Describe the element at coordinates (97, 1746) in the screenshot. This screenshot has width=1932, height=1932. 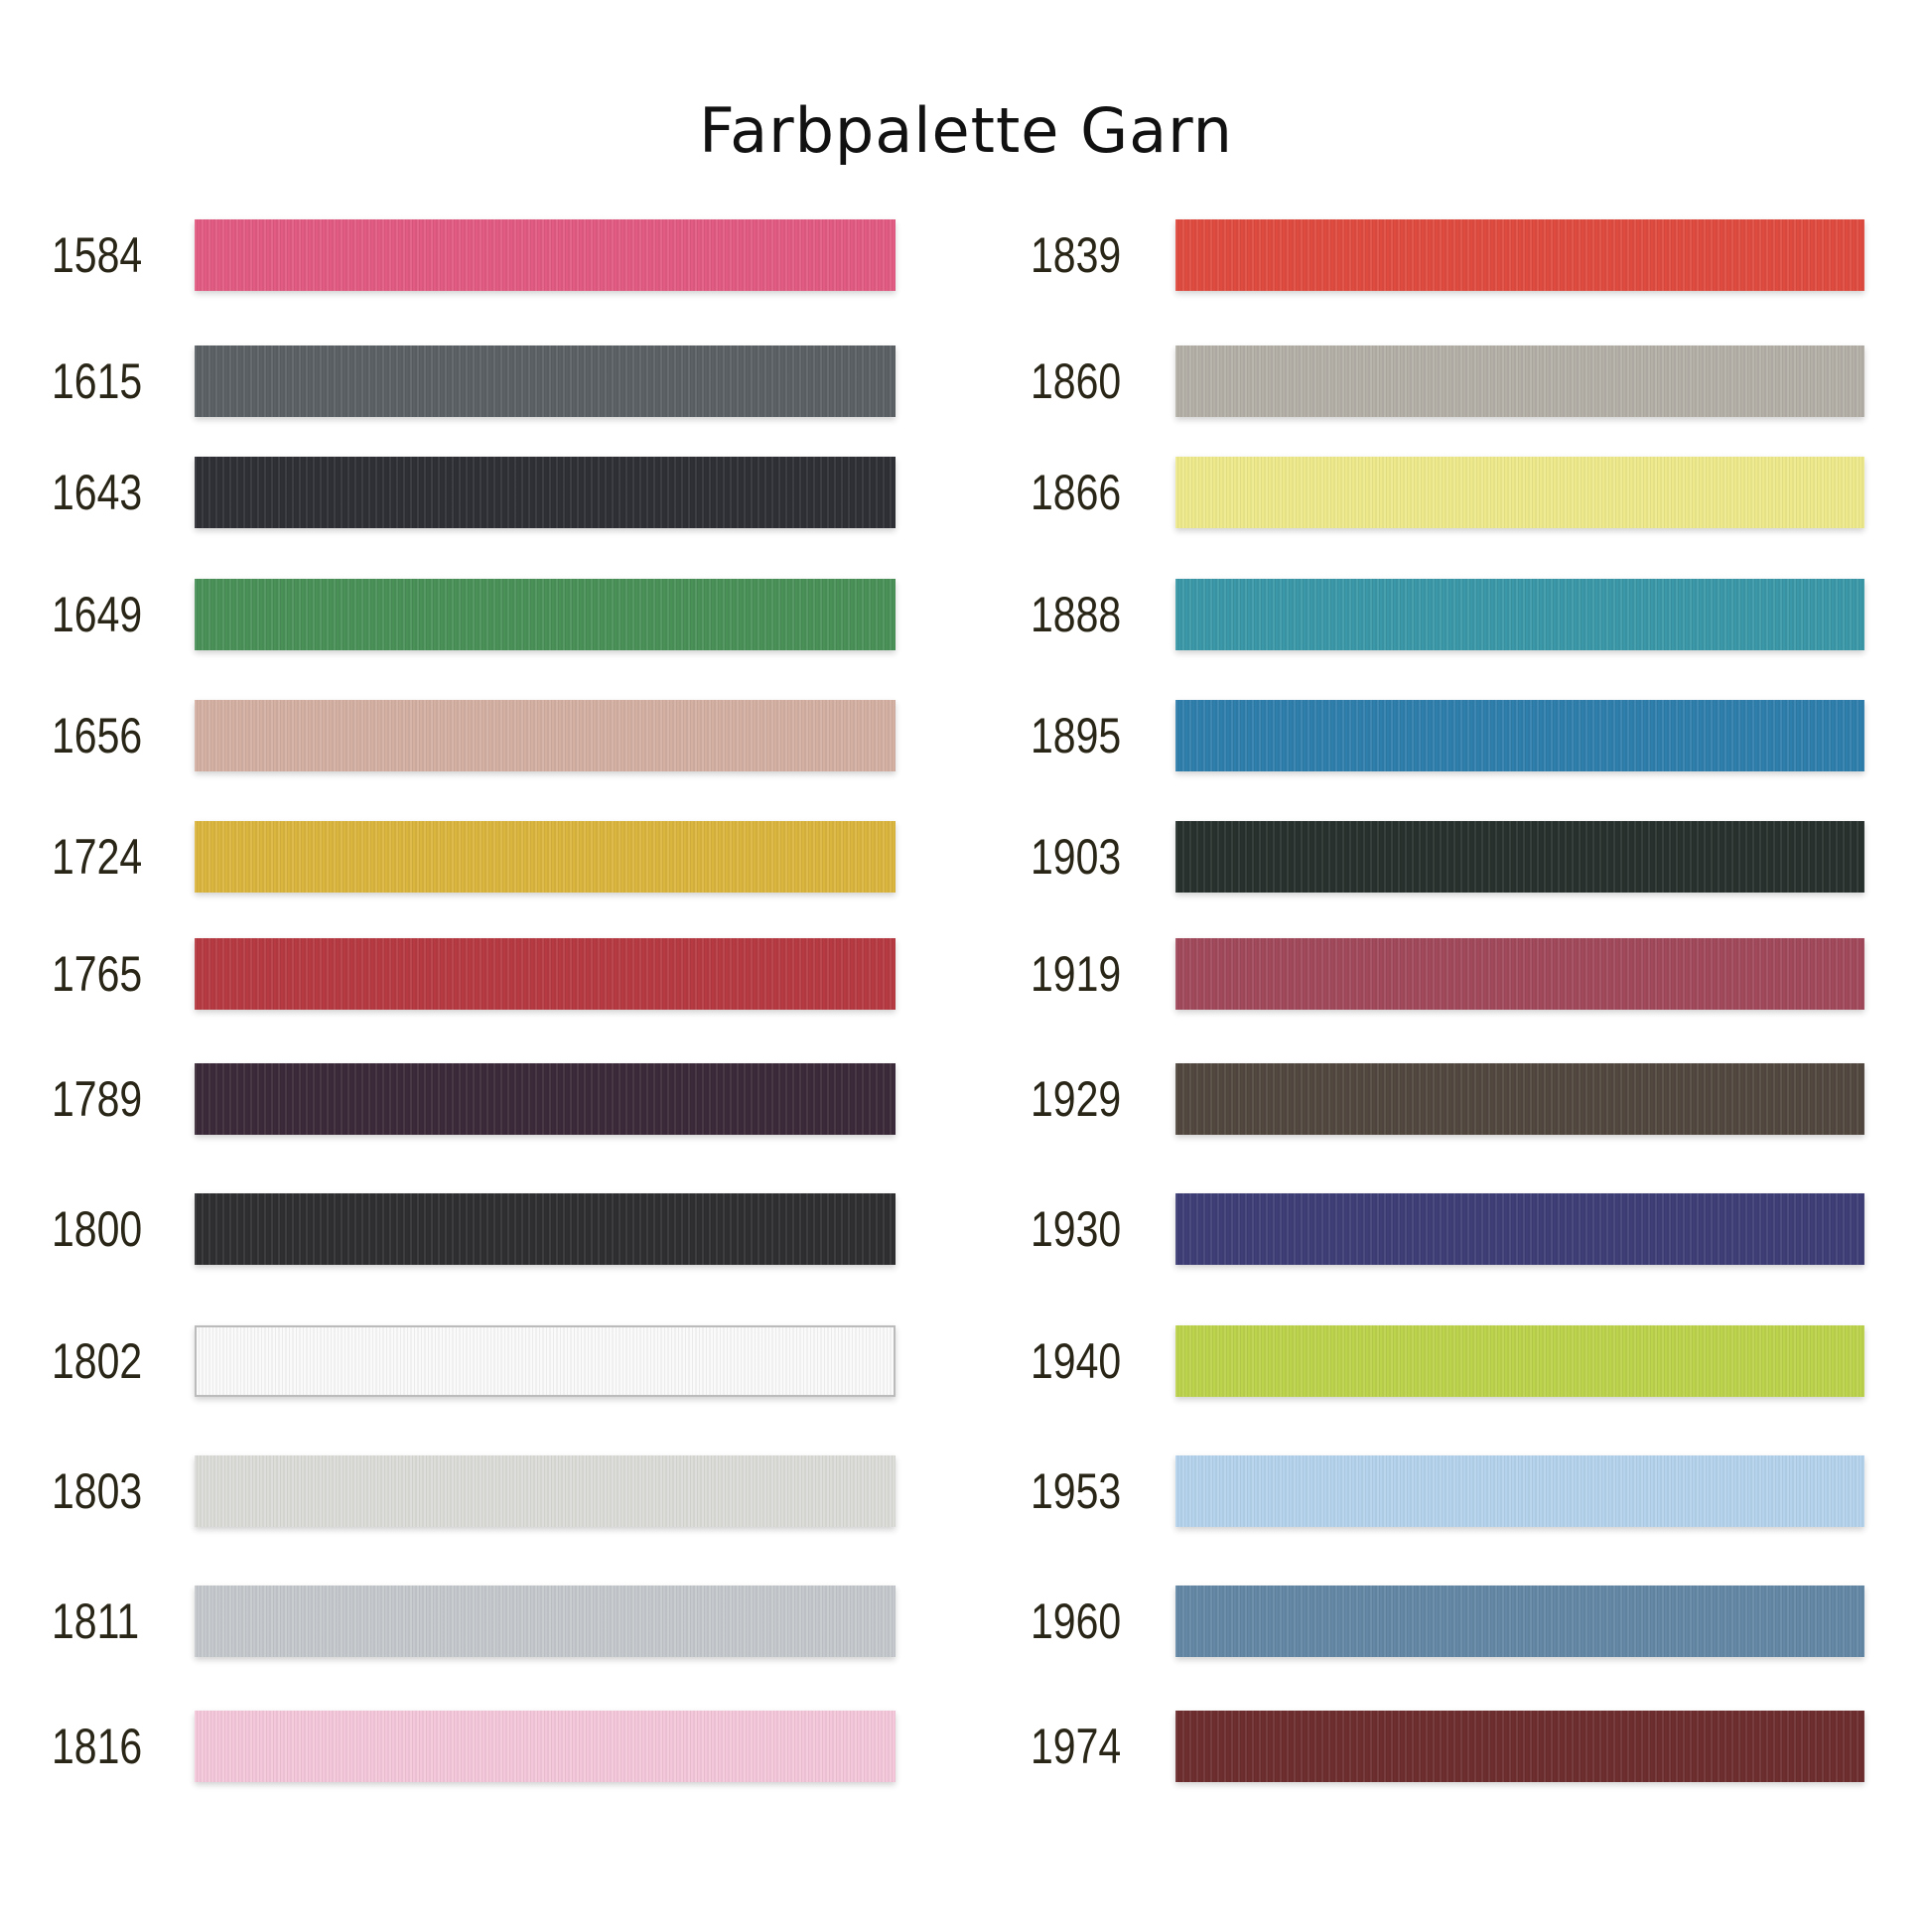
I see `color-code-label: 1816` at that location.